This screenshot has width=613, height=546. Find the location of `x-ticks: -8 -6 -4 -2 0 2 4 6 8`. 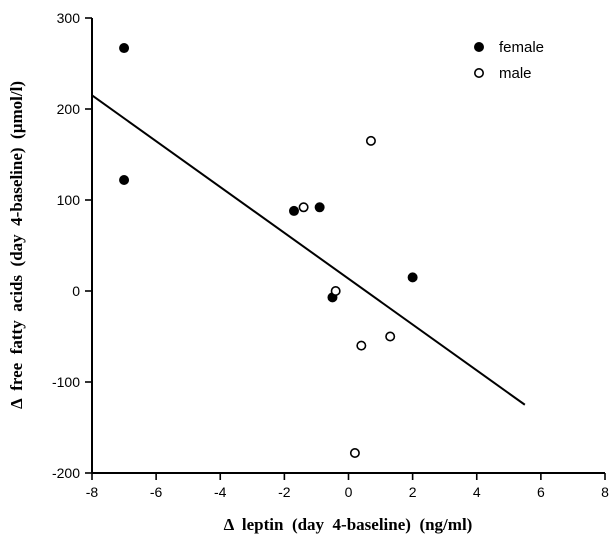

x-ticks: -8 -6 -4 -2 0 2 4 6 8 is located at coordinates (347, 486).